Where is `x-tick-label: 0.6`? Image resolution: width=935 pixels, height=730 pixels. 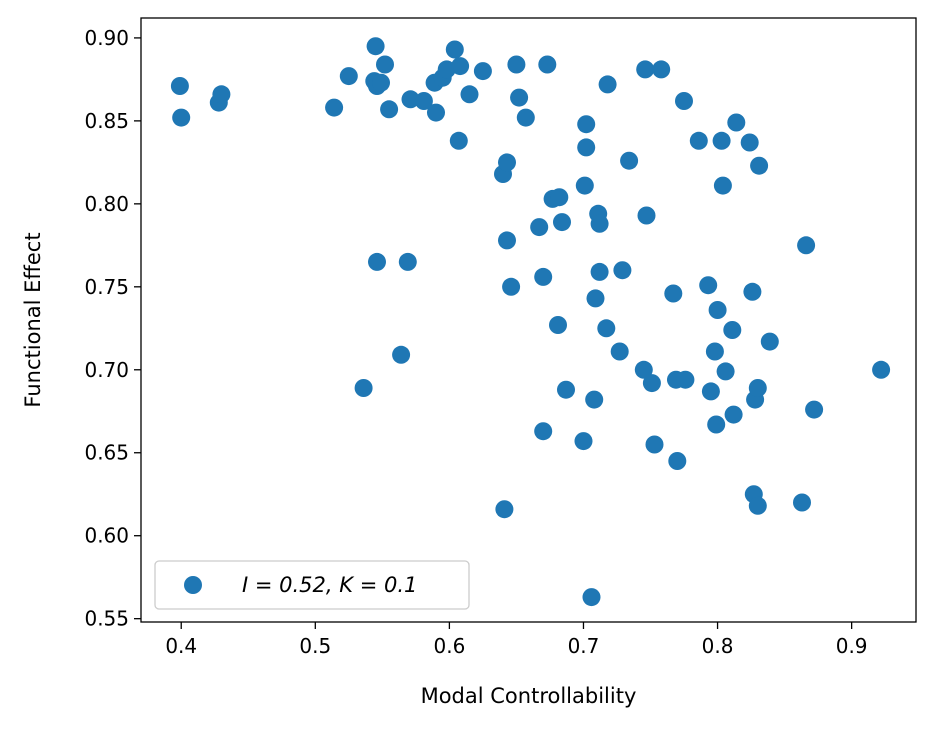 x-tick-label: 0.6 is located at coordinates (449, 646).